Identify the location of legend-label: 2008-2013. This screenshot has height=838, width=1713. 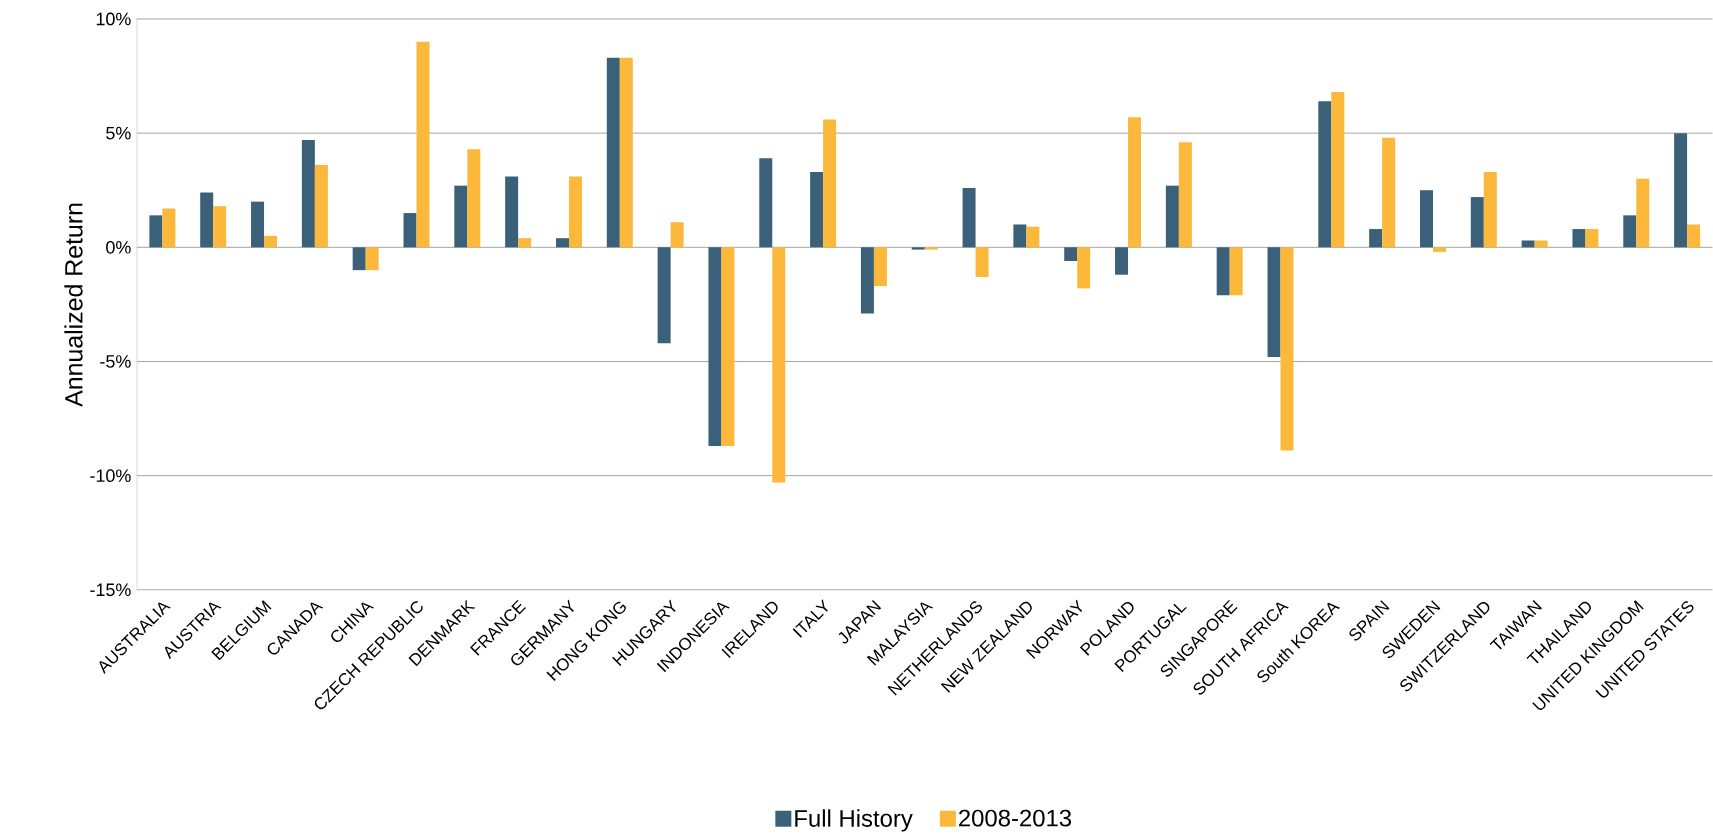
(1015, 818).